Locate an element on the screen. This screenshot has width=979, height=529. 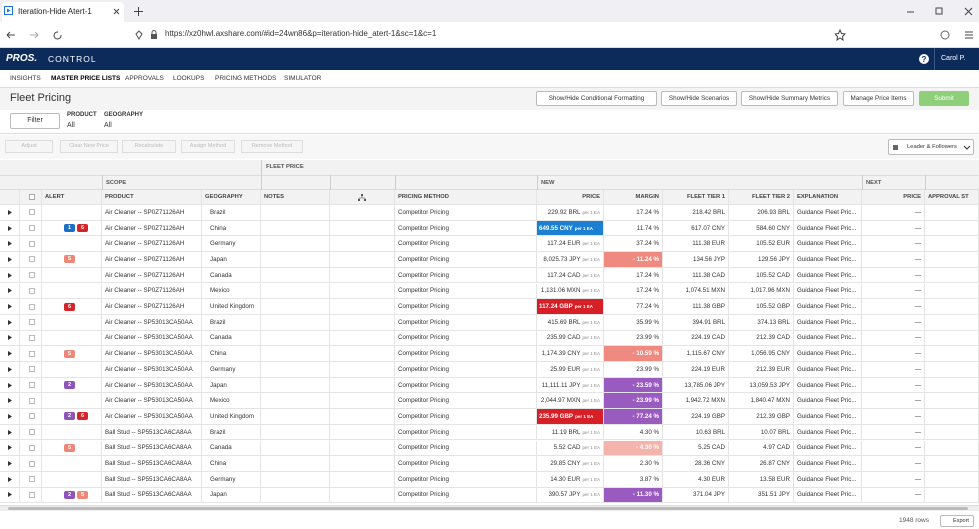
export-button: Export is located at coordinates (957, 521).